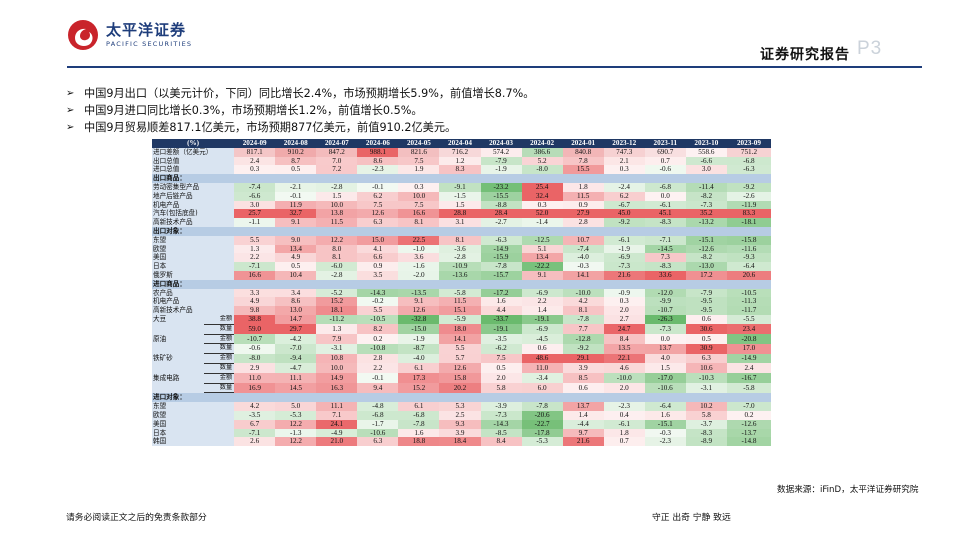 The width and height of the screenshot is (960, 540). I want to click on table-cell: 8.7, so click(296, 161).